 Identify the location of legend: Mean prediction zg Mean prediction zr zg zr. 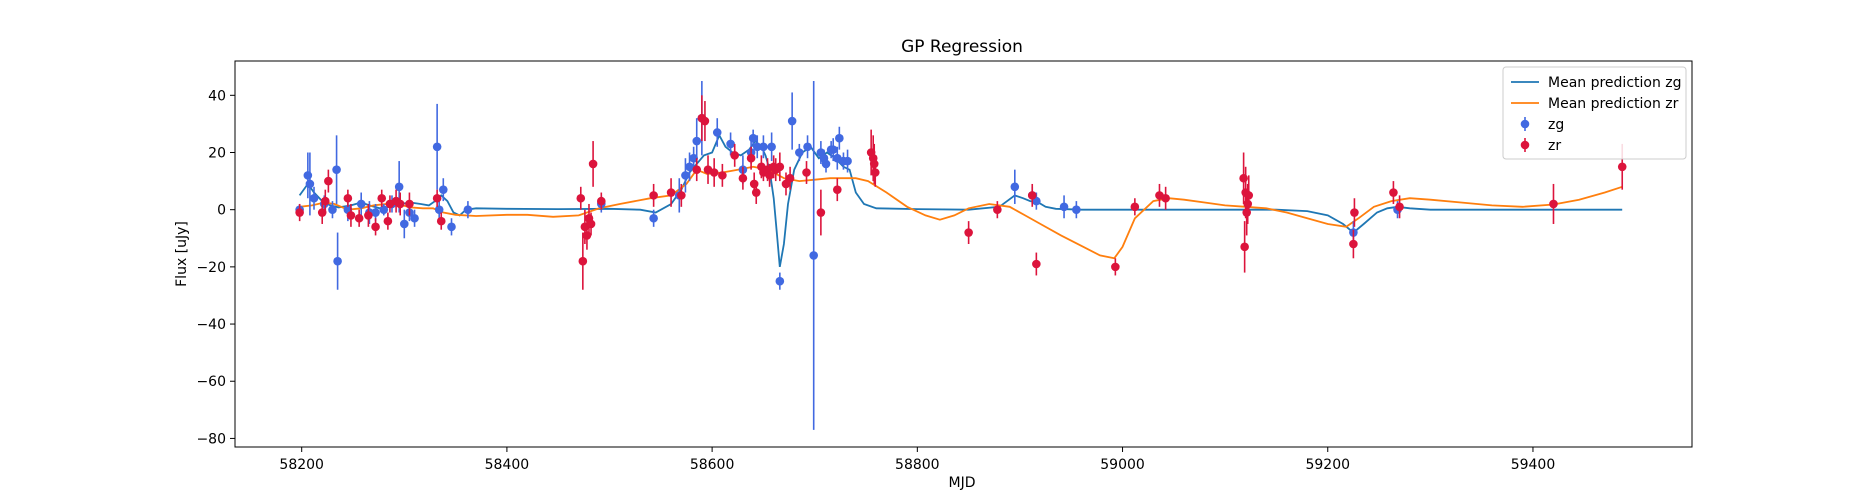
(1594, 113).